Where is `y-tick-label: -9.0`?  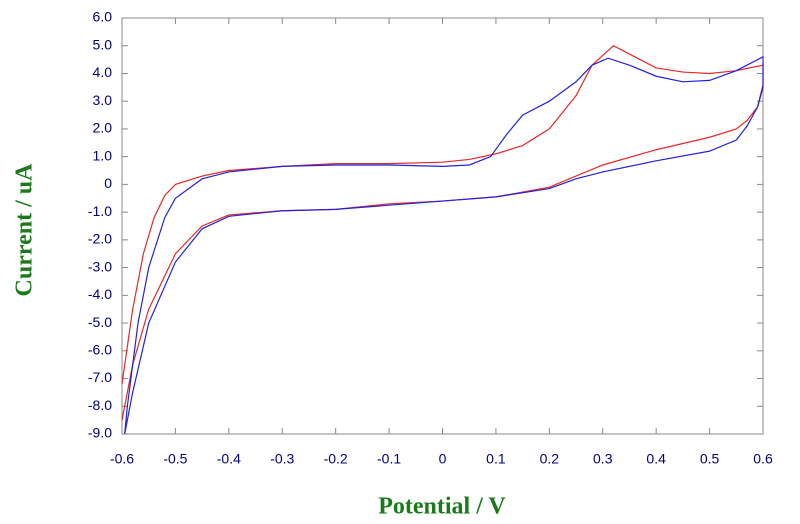 y-tick-label: -9.0 is located at coordinates (100, 433).